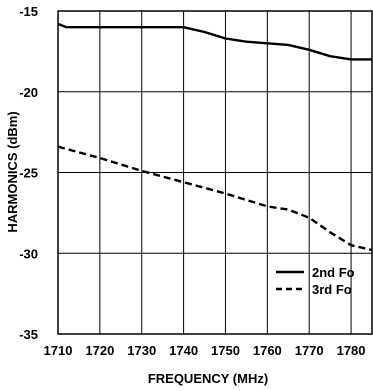 The height and width of the screenshot is (391, 373). What do you see at coordinates (141, 350) in the screenshot?
I see `x-tick-label-1730: 1730` at bounding box center [141, 350].